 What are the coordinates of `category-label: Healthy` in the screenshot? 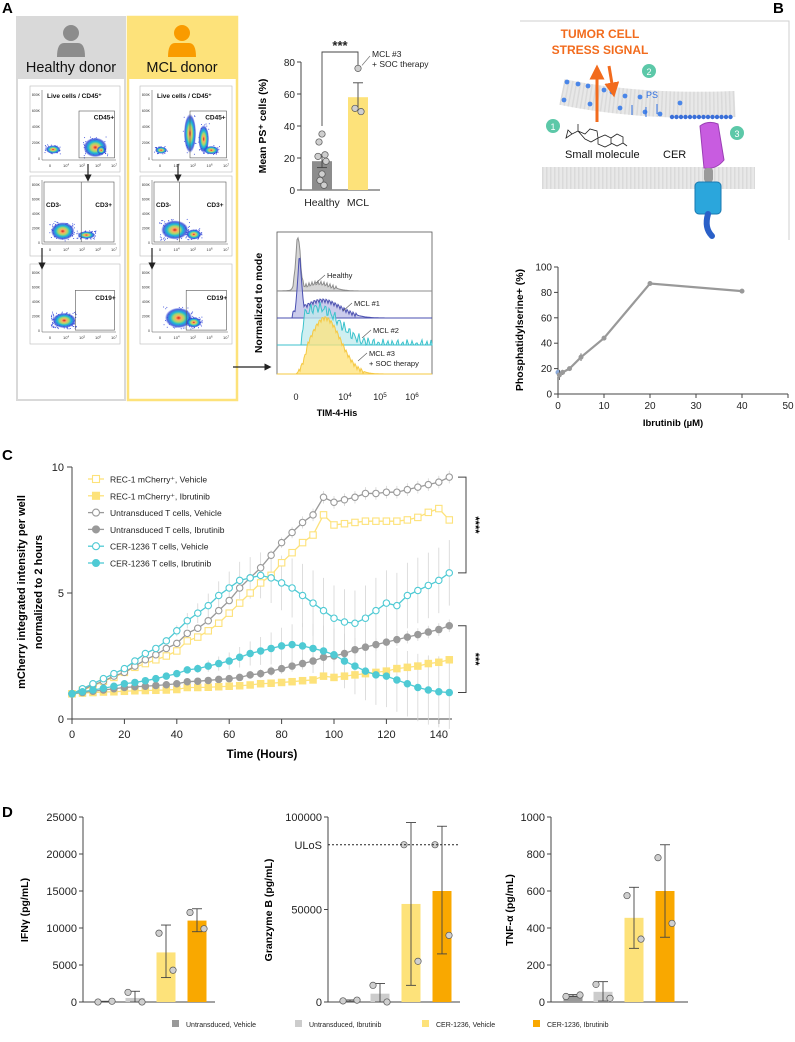 It's located at (322, 203).